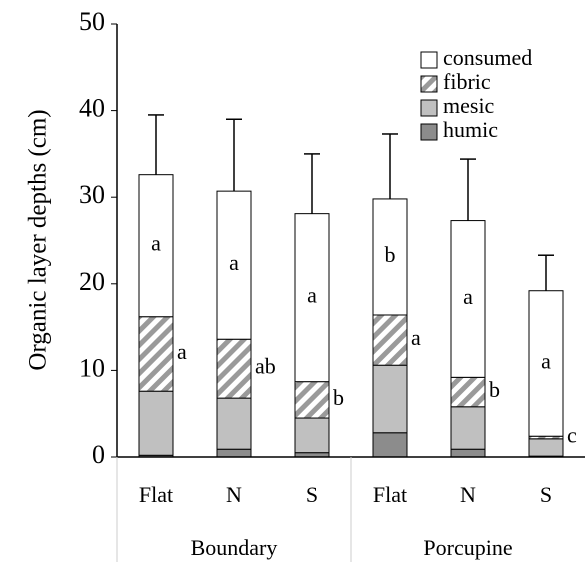 Image resolution: width=585 pixels, height=567 pixels. I want to click on legend-label: consumed, so click(487, 57).